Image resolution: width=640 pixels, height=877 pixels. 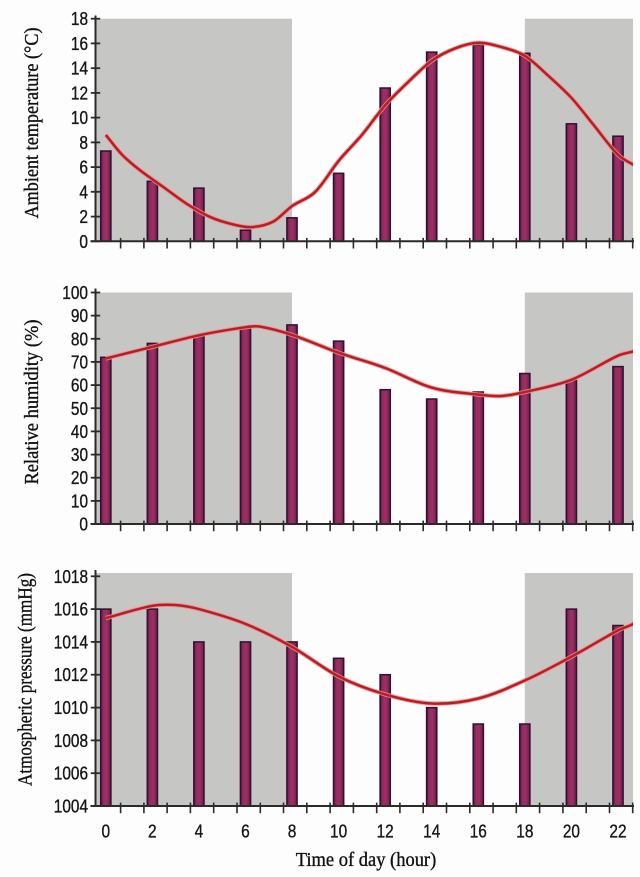 What do you see at coordinates (79, 315) in the screenshot?
I see `svg-text: 90` at bounding box center [79, 315].